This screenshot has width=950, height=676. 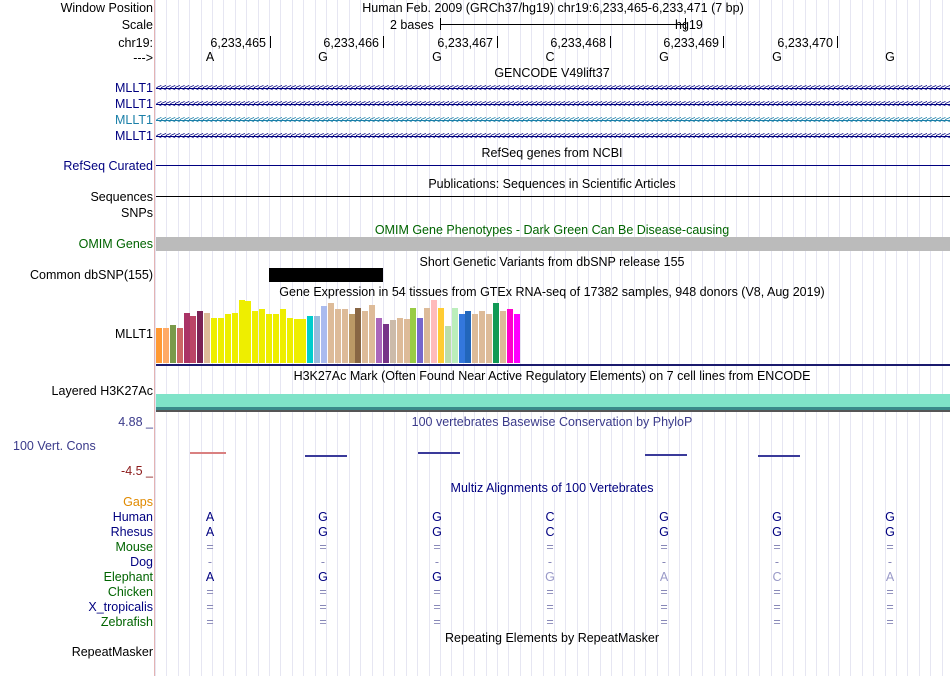 I want to click on gtex-separator, so click(x=553, y=365).